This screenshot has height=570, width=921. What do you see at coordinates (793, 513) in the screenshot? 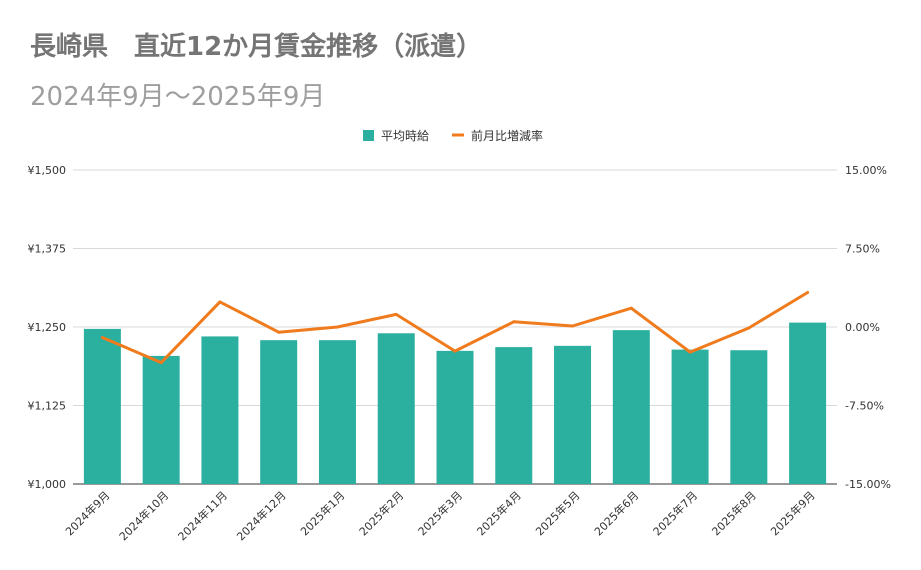
I see `x-tick-label: 2025年9月` at bounding box center [793, 513].